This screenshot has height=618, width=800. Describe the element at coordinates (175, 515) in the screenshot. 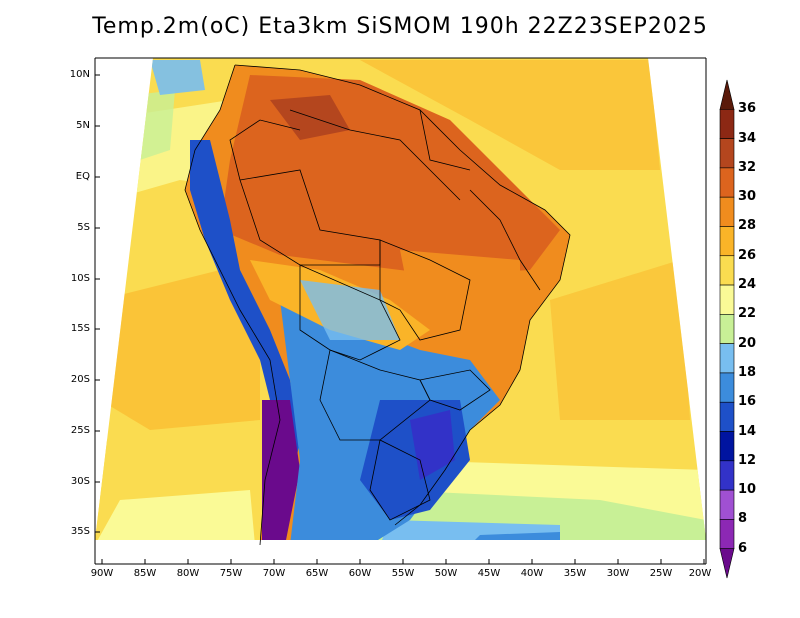

I see `pacific-far-south` at that location.